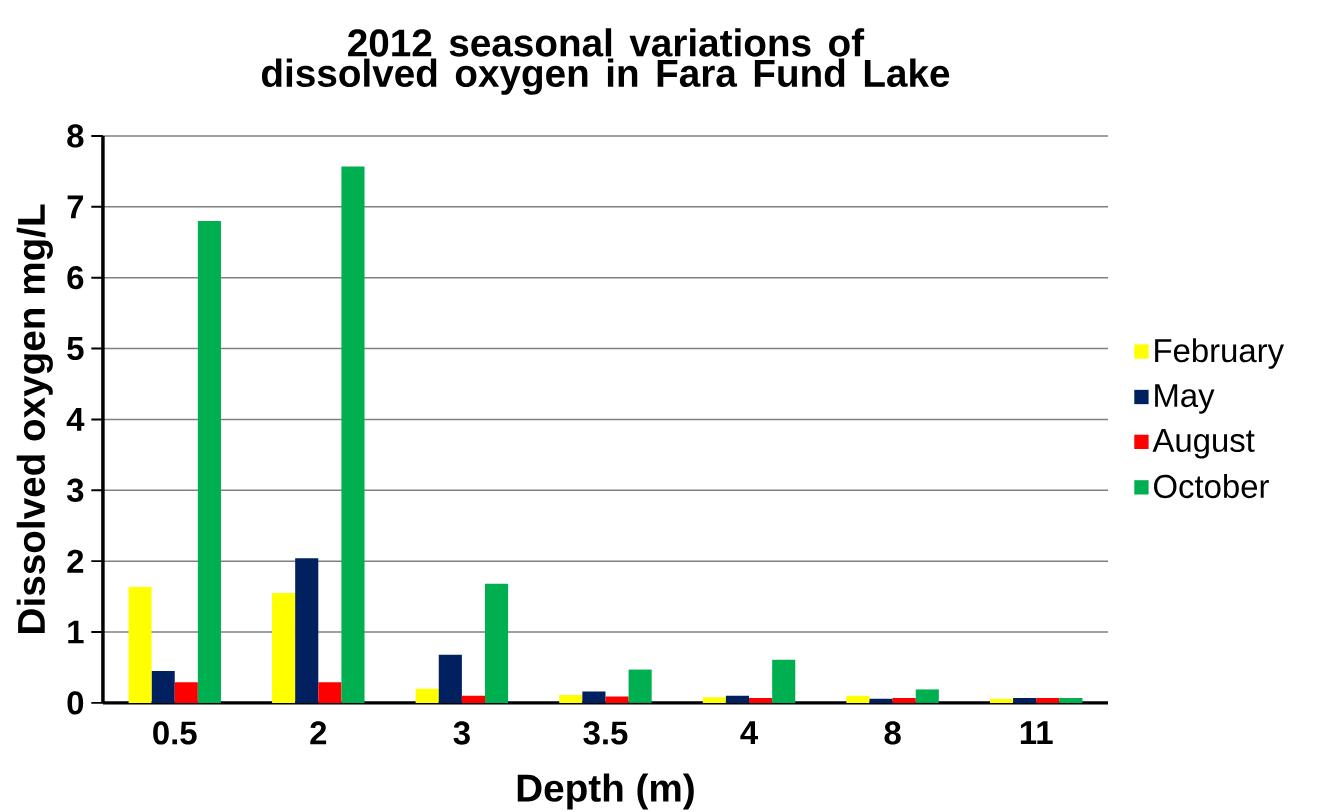 This screenshot has width=1321, height=812. I want to click on x-tick-label: 0.5, so click(175, 733).